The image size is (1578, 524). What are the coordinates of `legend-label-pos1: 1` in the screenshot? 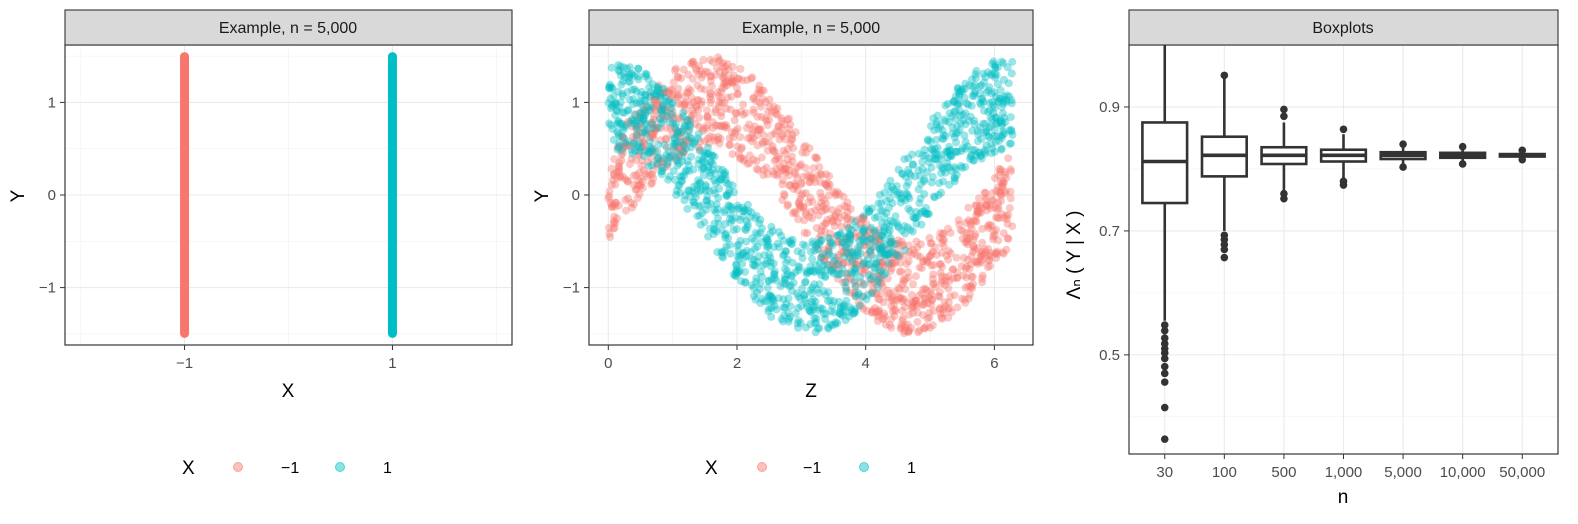 It's located at (387, 468).